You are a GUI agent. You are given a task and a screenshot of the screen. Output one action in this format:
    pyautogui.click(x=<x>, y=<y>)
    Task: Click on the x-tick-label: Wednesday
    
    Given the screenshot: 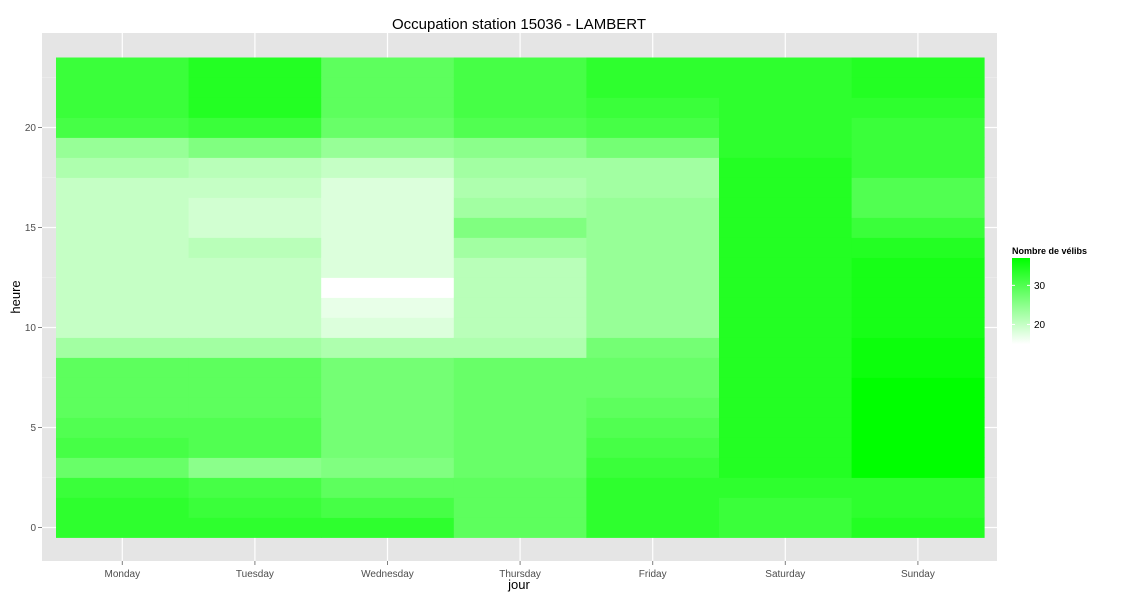 What is the action you would take?
    pyautogui.click(x=387, y=574)
    